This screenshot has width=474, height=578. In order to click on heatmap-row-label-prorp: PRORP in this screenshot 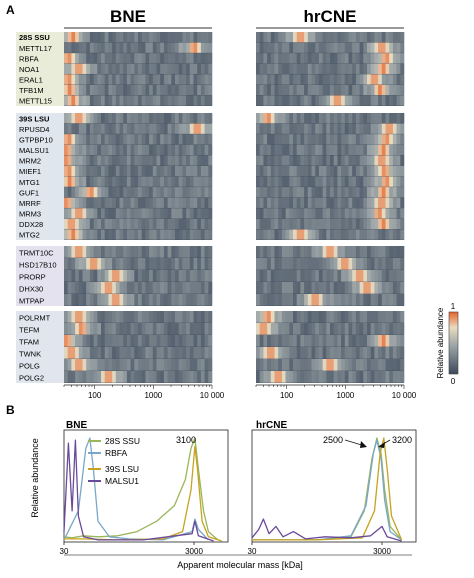, I will do `click(32, 276)`.